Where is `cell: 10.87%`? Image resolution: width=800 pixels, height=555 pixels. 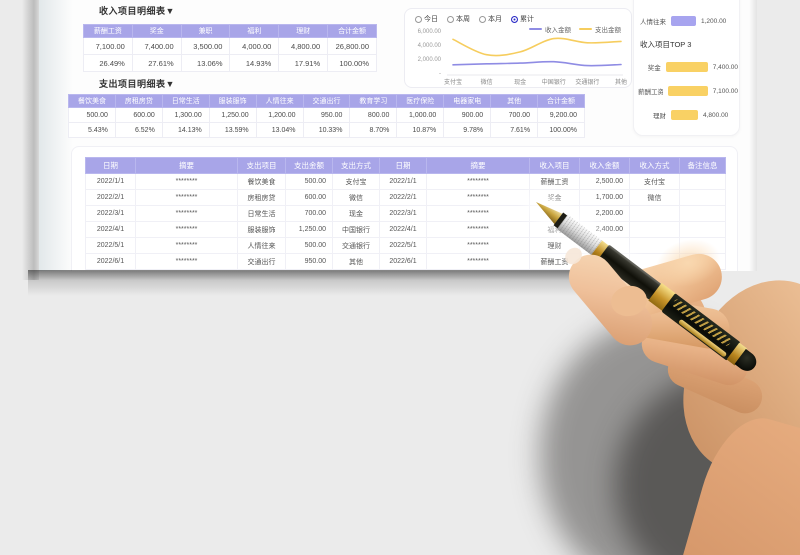
cell: 10.87% is located at coordinates (420, 130).